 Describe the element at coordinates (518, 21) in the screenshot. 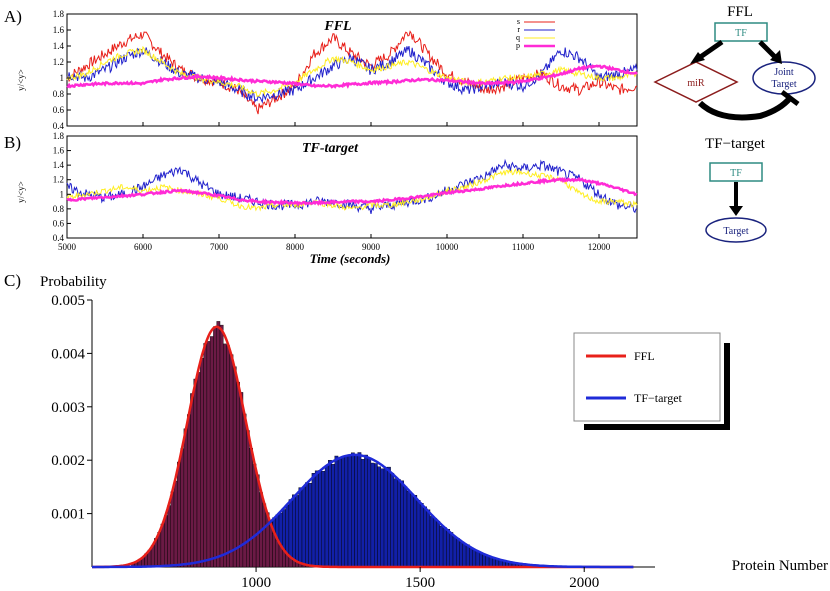

I see `legend-label-s: s` at that location.